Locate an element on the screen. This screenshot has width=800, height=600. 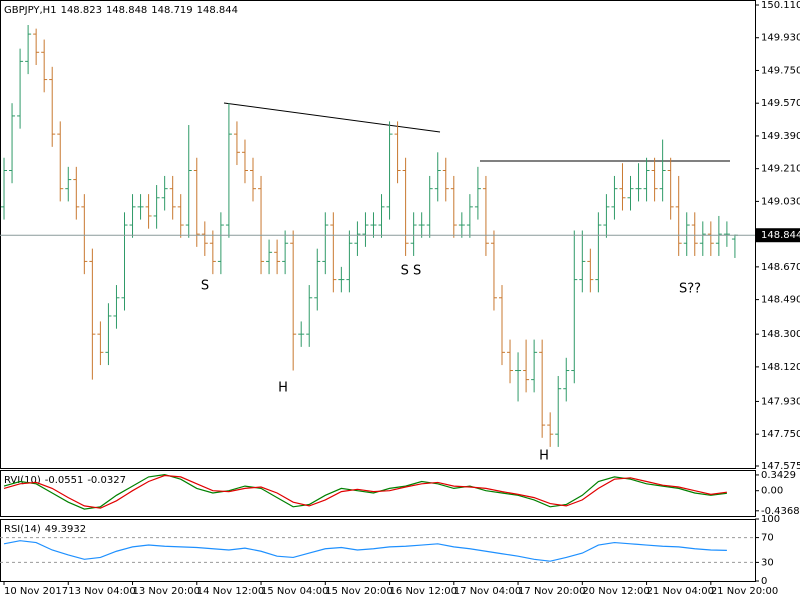
x-tick-label: 16 Nov 12:00 is located at coordinates (423, 591).